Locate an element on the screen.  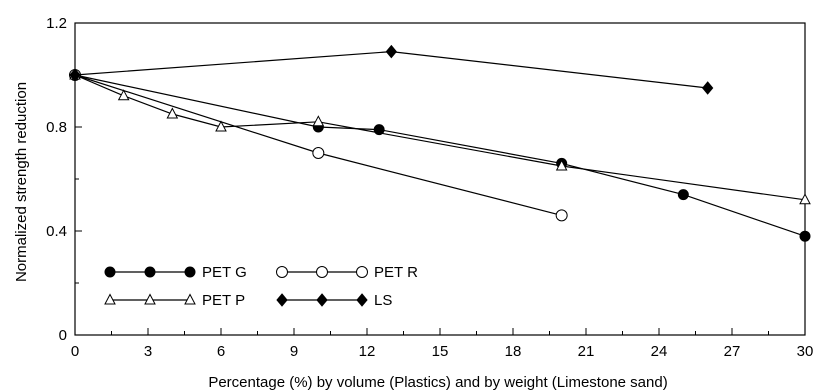
x-tick-label: 15 is located at coordinates (440, 351).